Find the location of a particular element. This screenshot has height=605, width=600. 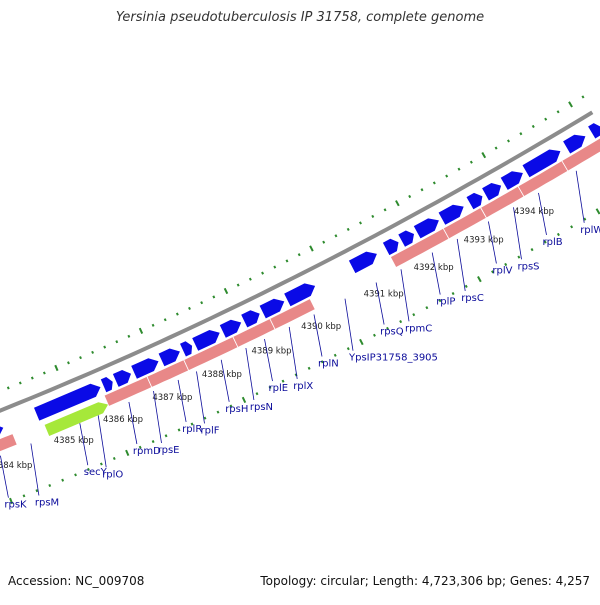

cds-reverse is located at coordinates (292, 314).